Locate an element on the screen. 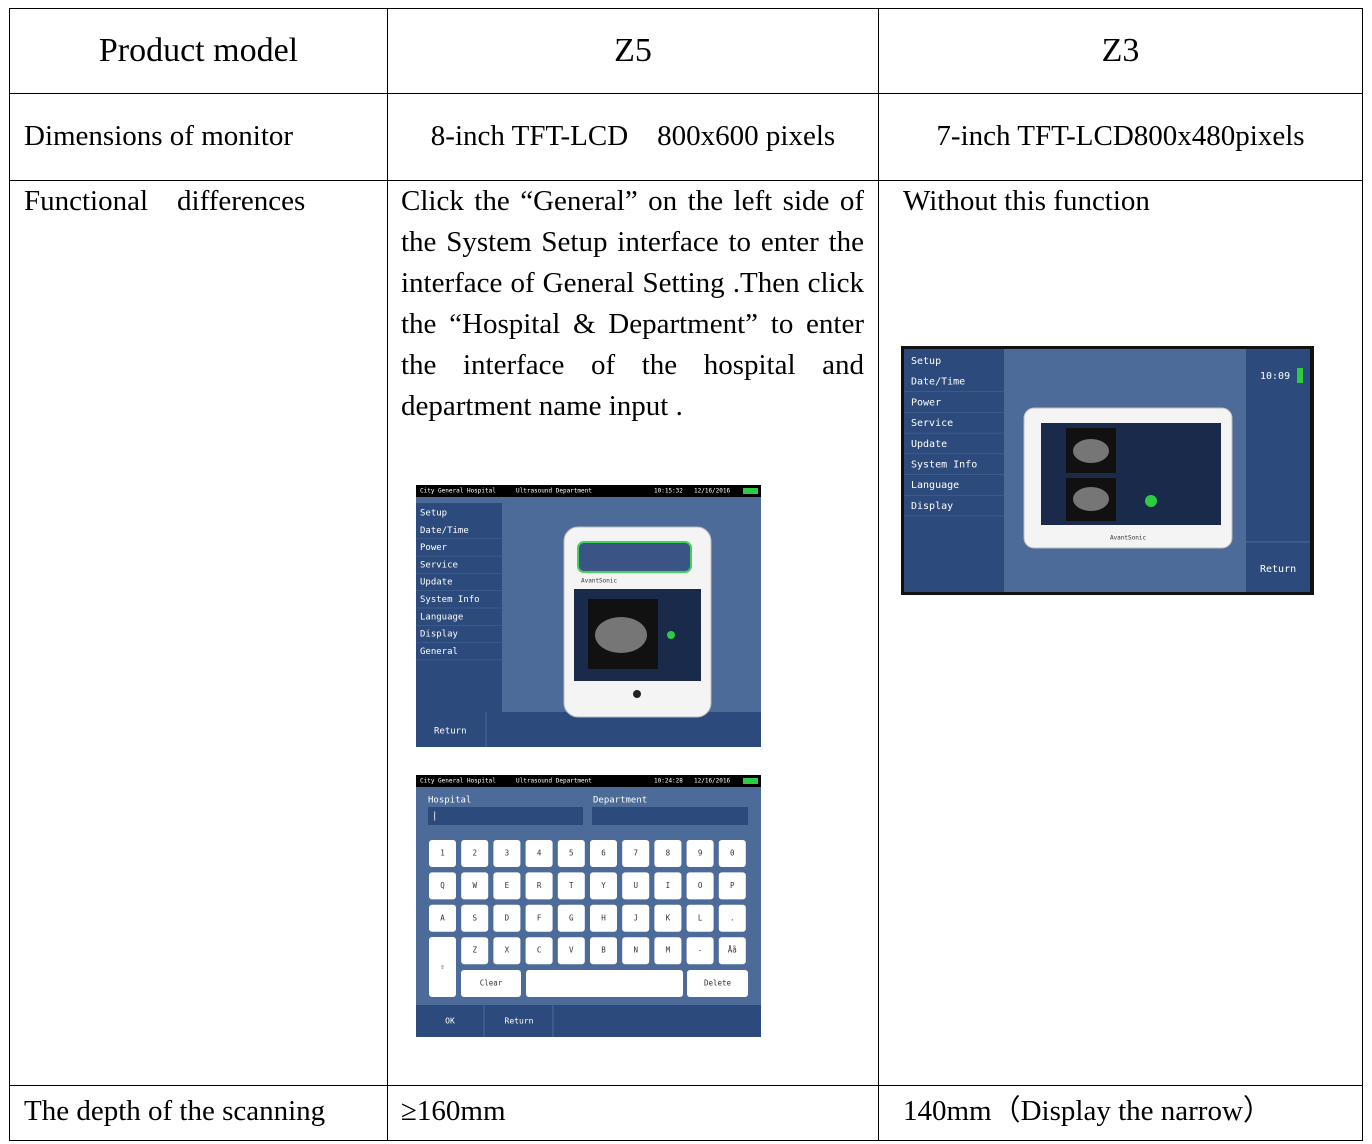 The image size is (1372, 1144). row-label: Dimensions of monitor is located at coordinates (159, 136).